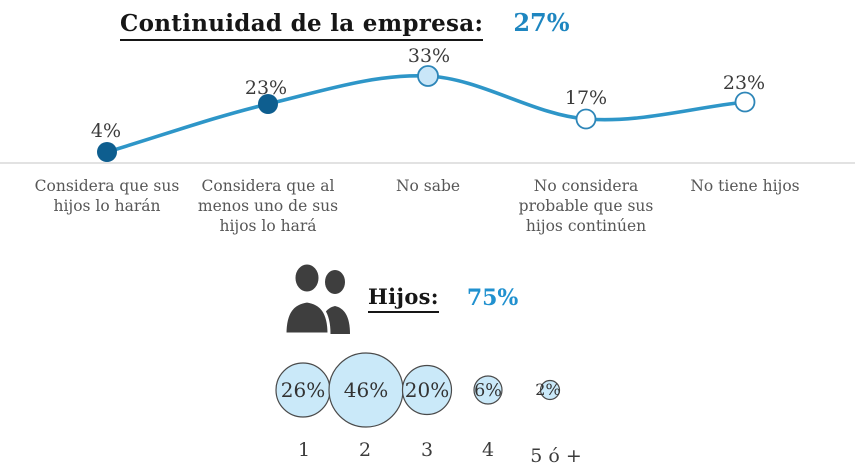  What do you see at coordinates (302, 25) in the screenshot?
I see `line-chart-title: Continuidad de la empresa:` at bounding box center [302, 25].